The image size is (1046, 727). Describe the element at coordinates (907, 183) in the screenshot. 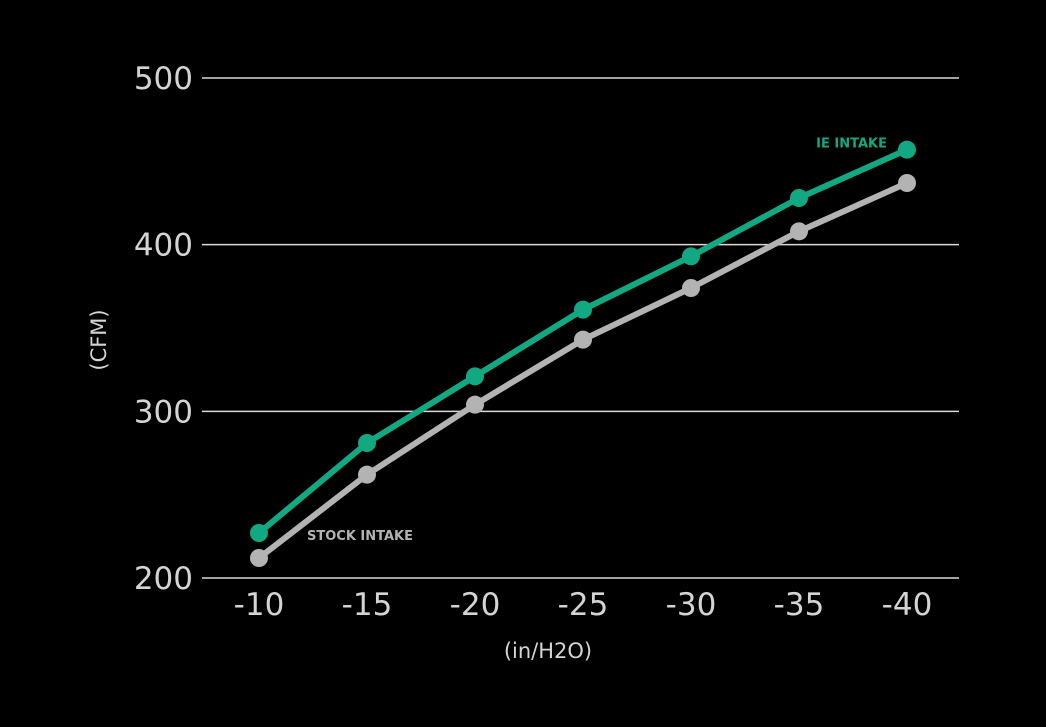

I see `data-point-stock-intake--40` at that location.